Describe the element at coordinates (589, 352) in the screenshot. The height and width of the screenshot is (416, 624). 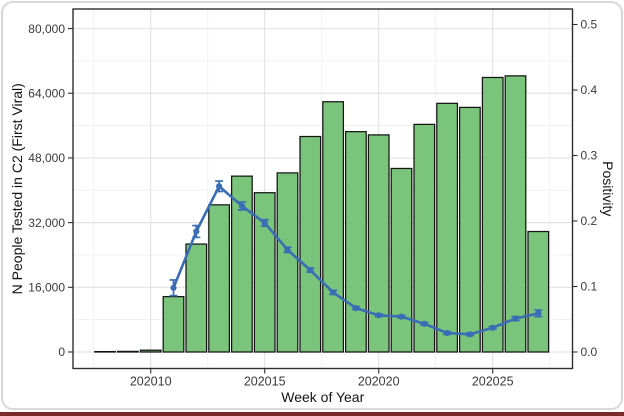
I see `right-tick-label: 0.0` at that location.